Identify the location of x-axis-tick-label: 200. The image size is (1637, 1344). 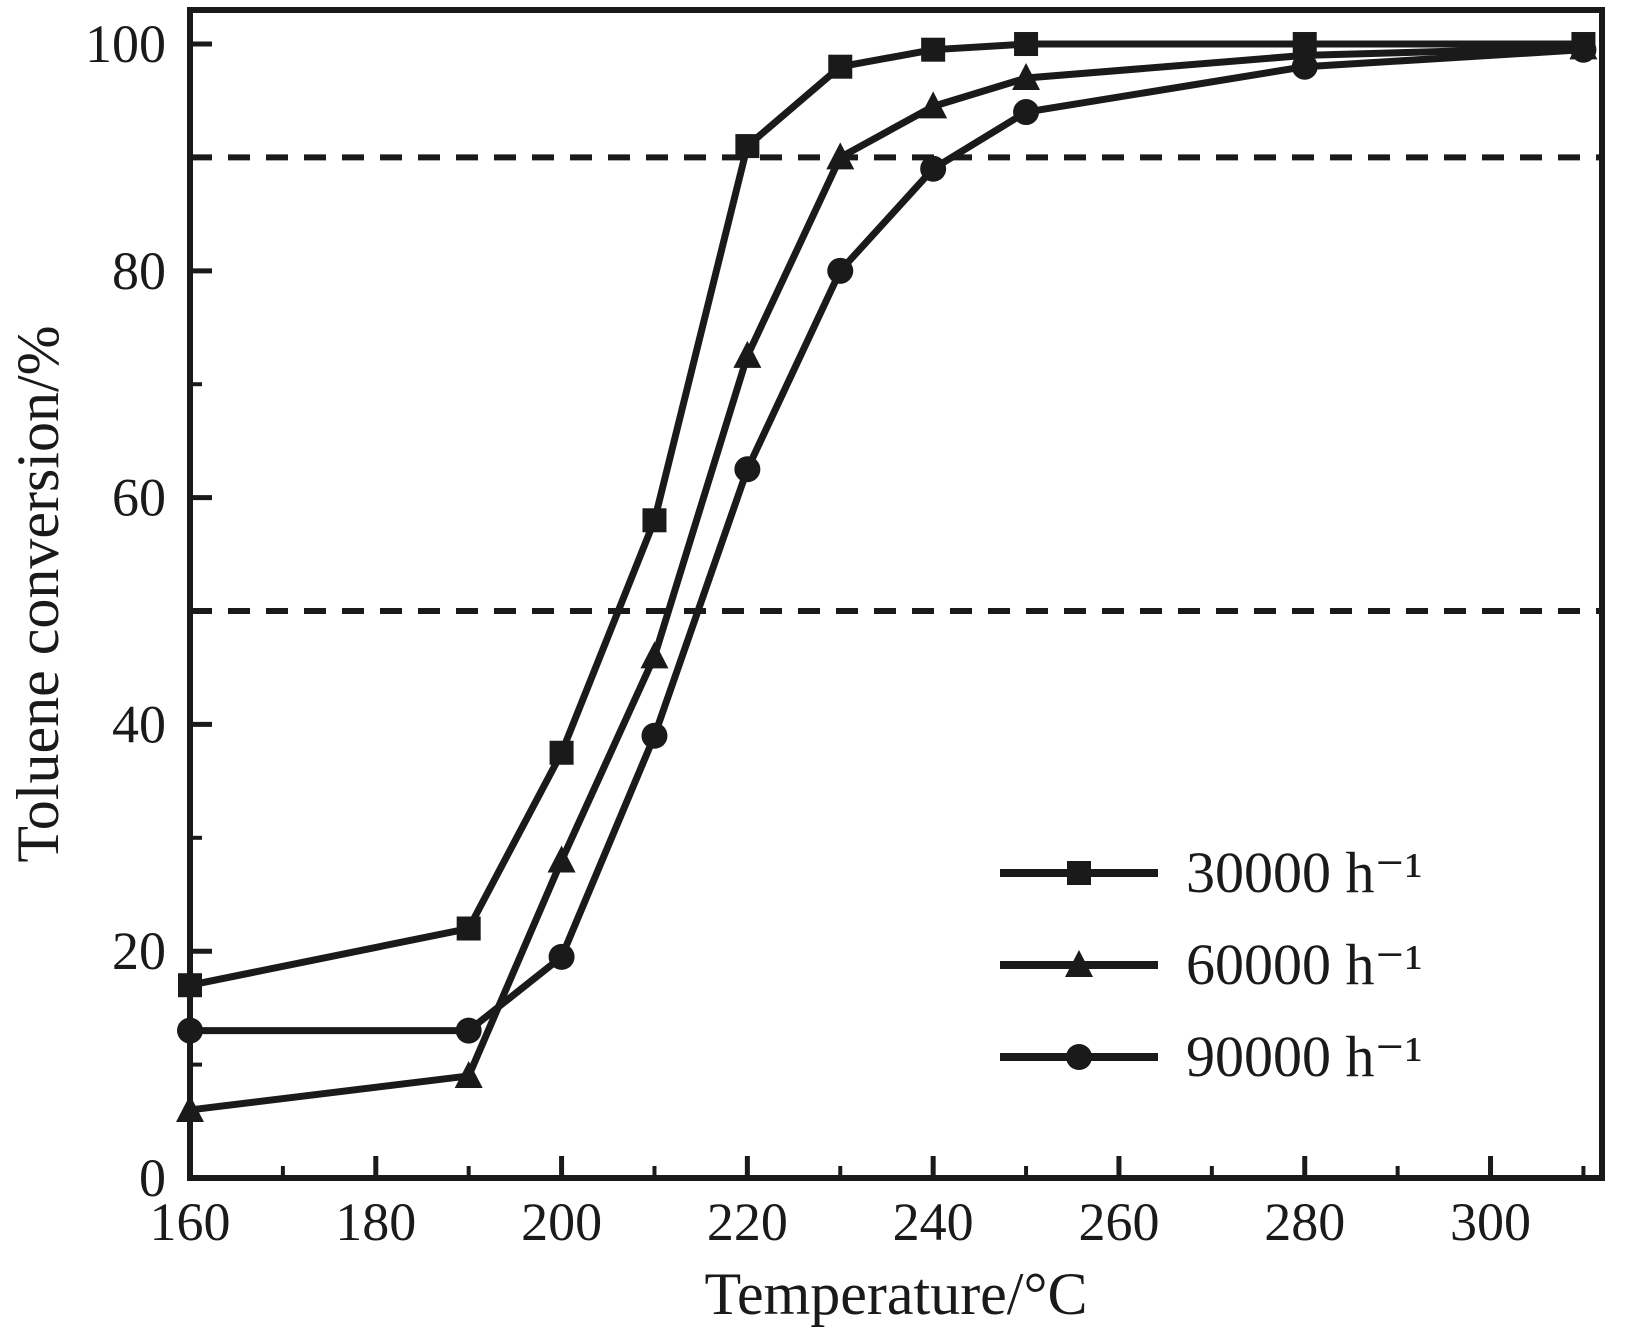
(561, 1222).